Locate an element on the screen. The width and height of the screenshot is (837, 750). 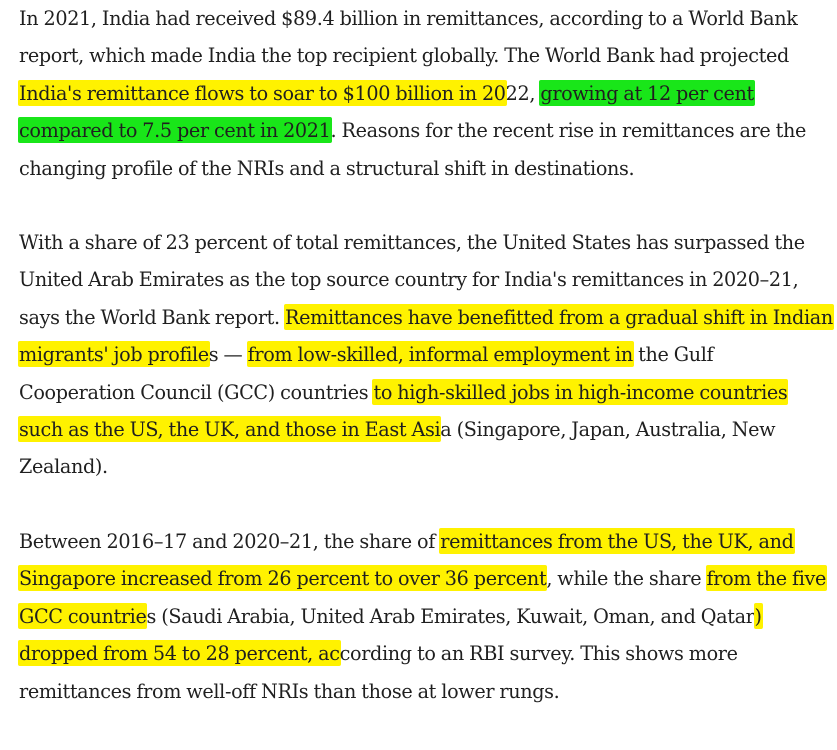
text-segment: s — is located at coordinates (228, 355).